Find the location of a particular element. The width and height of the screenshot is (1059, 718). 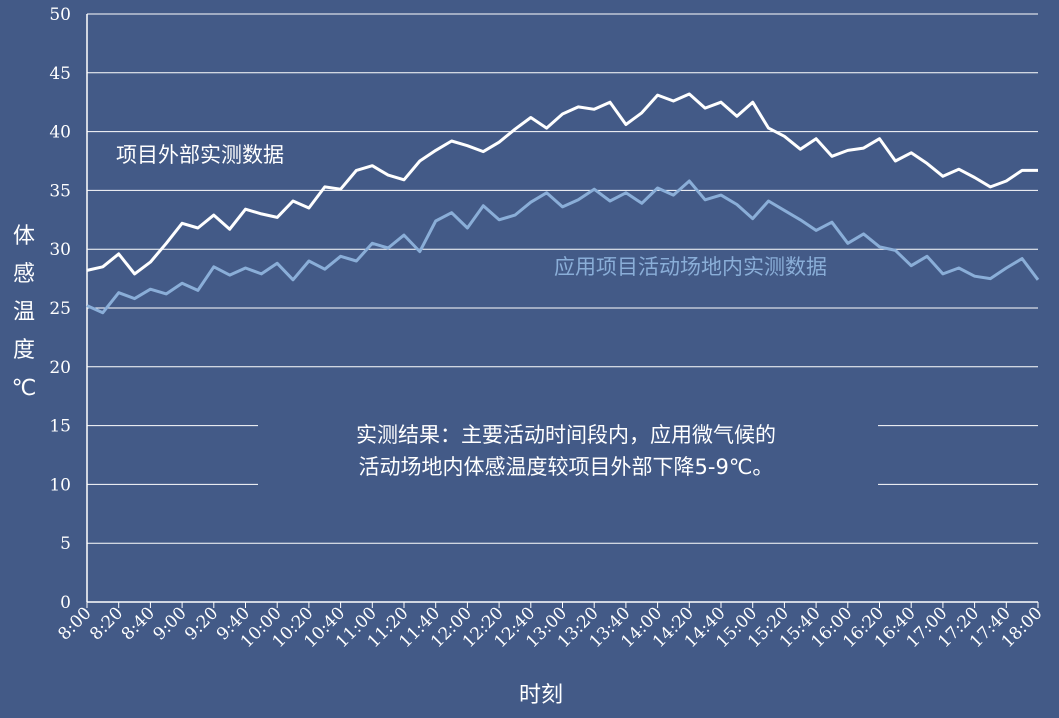

y-axis-label-char: 感 is located at coordinates (24, 274).